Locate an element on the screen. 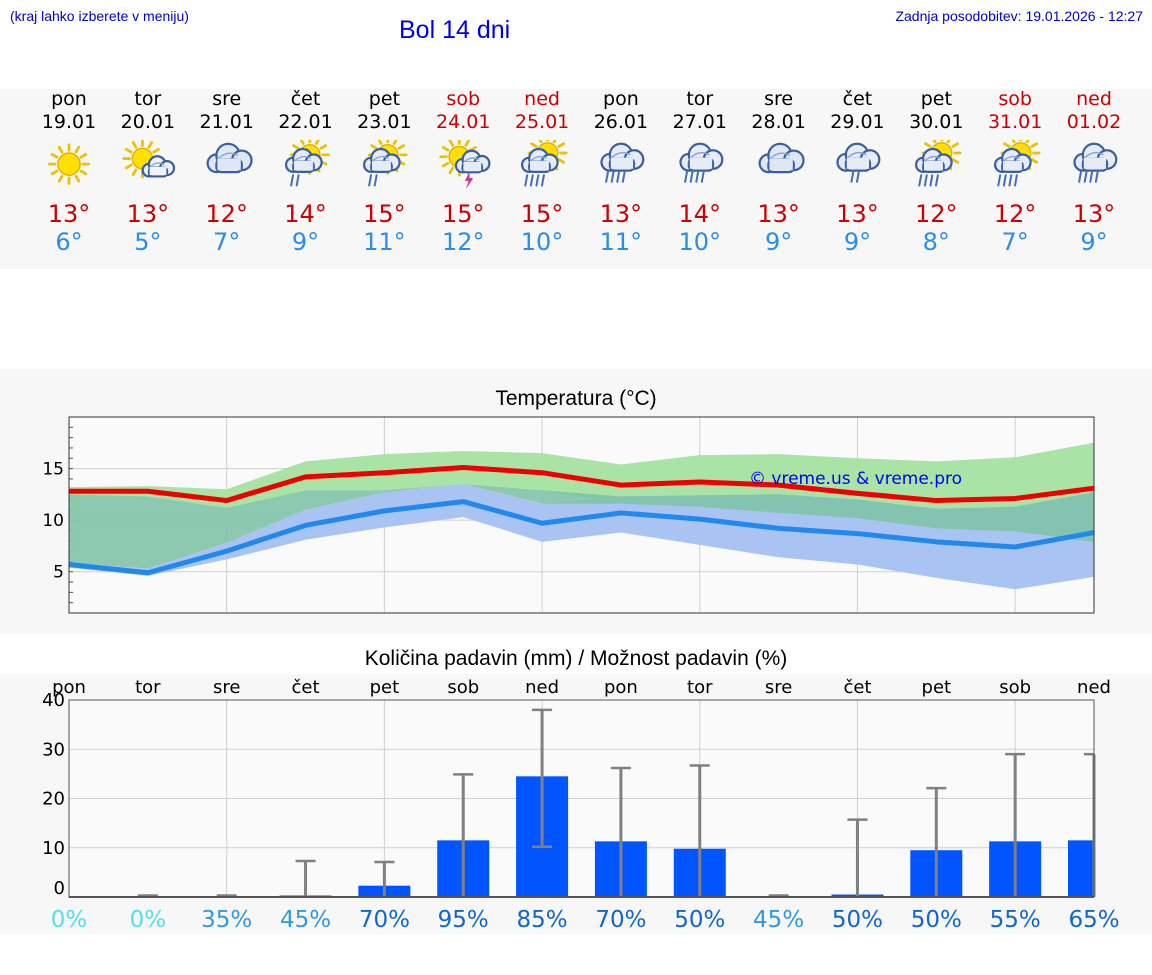  probability-label: 55% is located at coordinates (1015, 920).